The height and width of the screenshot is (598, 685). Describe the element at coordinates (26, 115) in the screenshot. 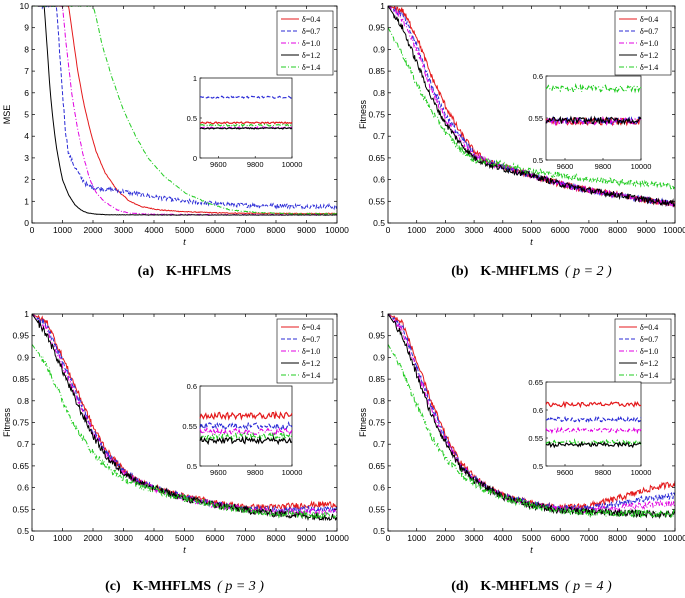

I see `y-tick-label: 5` at that location.